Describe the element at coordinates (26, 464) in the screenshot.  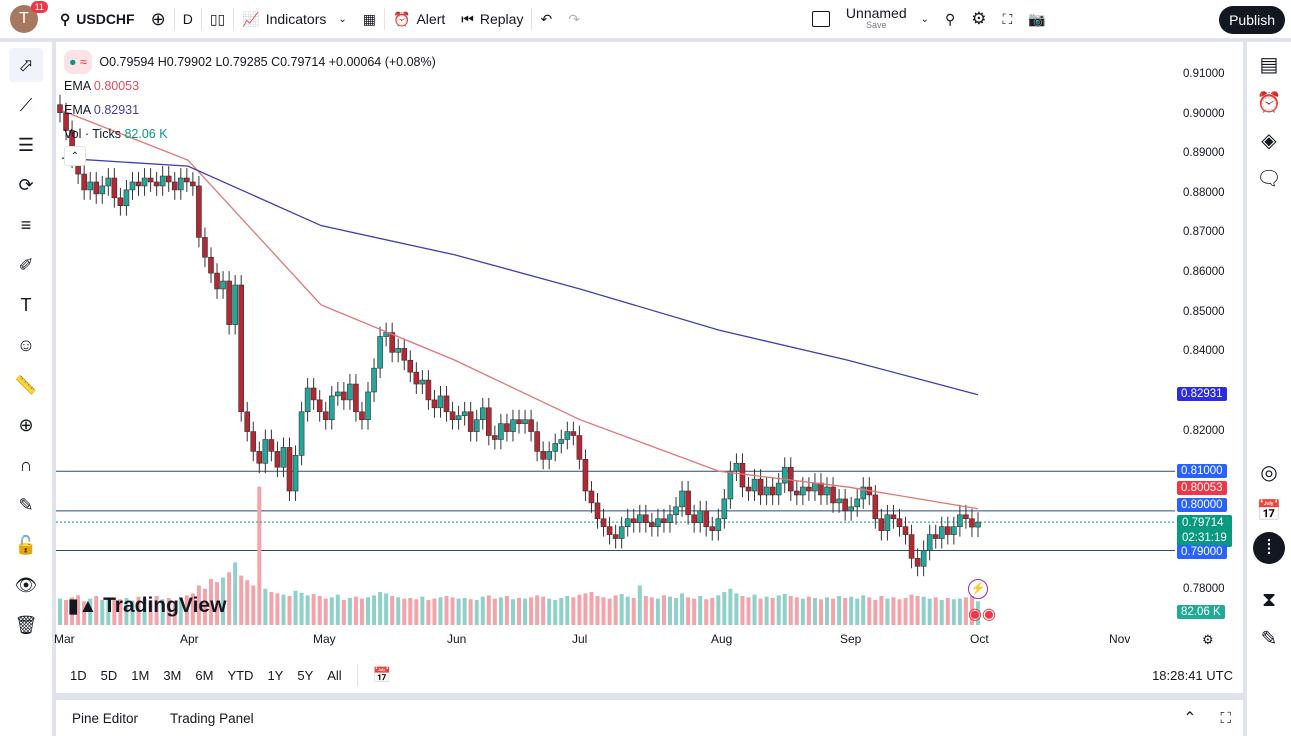
I see `magnet-icon: ∩` at that location.